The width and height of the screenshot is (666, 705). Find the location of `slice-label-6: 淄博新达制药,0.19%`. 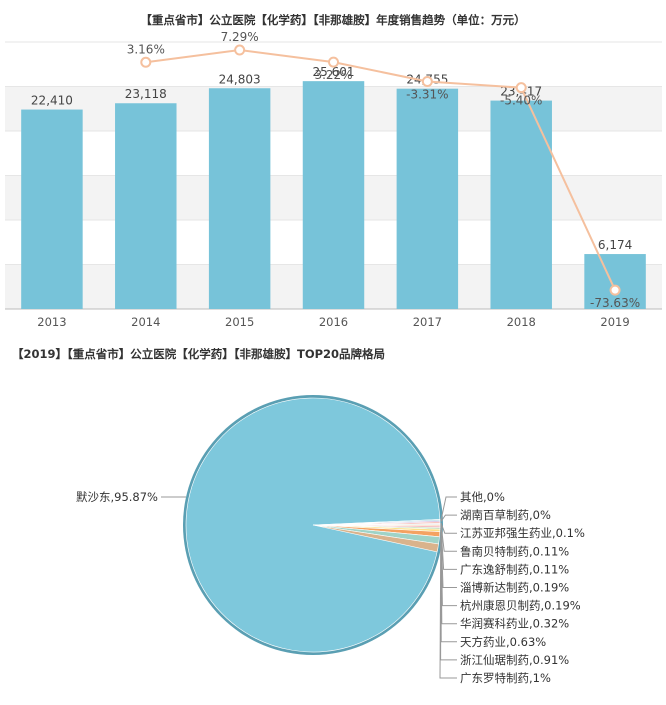

slice-label-6: 淄博新达制药,0.19% is located at coordinates (514, 588).